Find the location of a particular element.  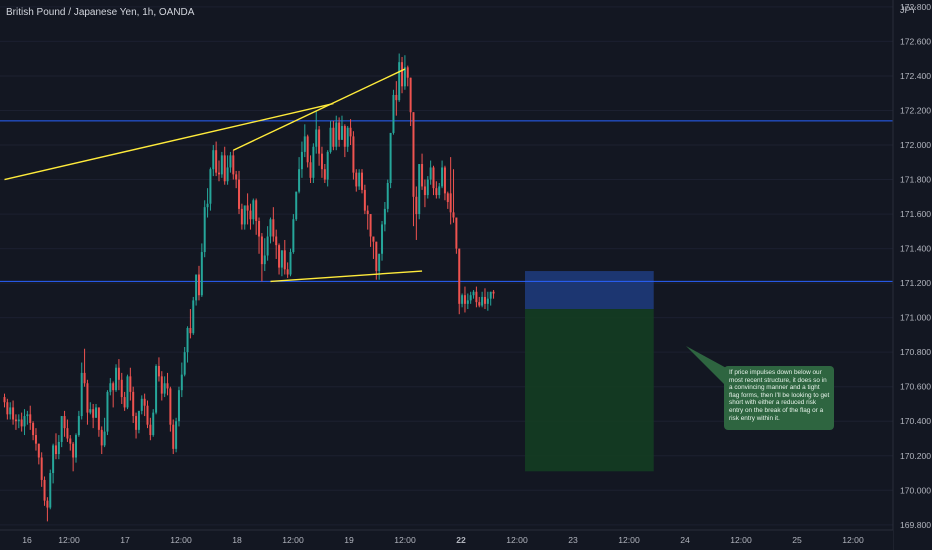

trendline is located at coordinates (319, 109).